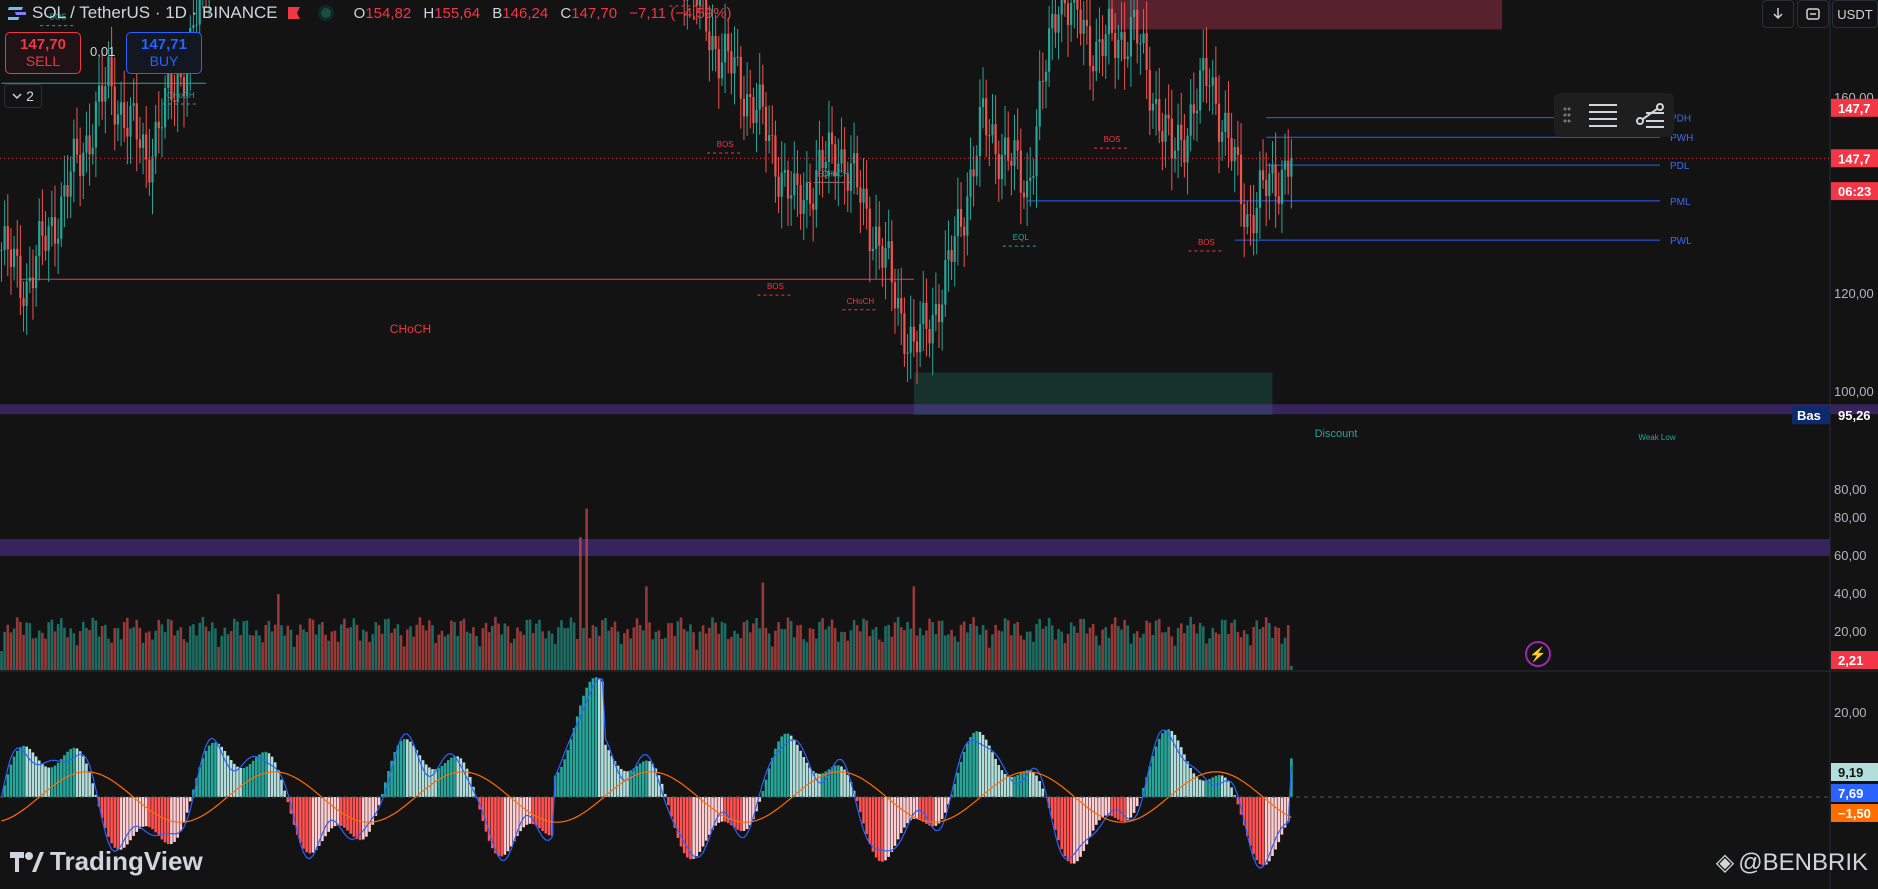  Describe the element at coordinates (293, 13) in the screenshot. I see `flag-icon` at that location.